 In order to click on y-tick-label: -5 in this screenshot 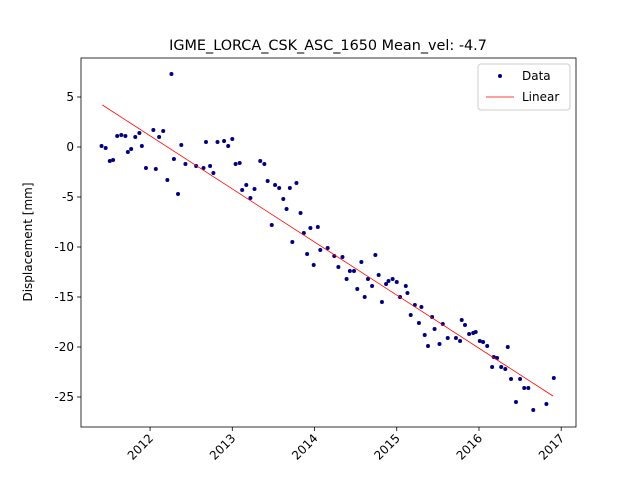, I will do `click(68, 197)`.